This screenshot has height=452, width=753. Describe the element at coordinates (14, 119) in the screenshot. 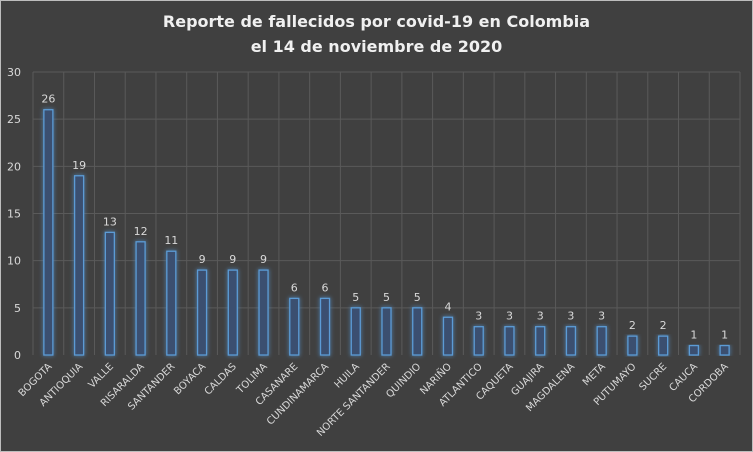

I see `y-tick-label: 25` at that location.